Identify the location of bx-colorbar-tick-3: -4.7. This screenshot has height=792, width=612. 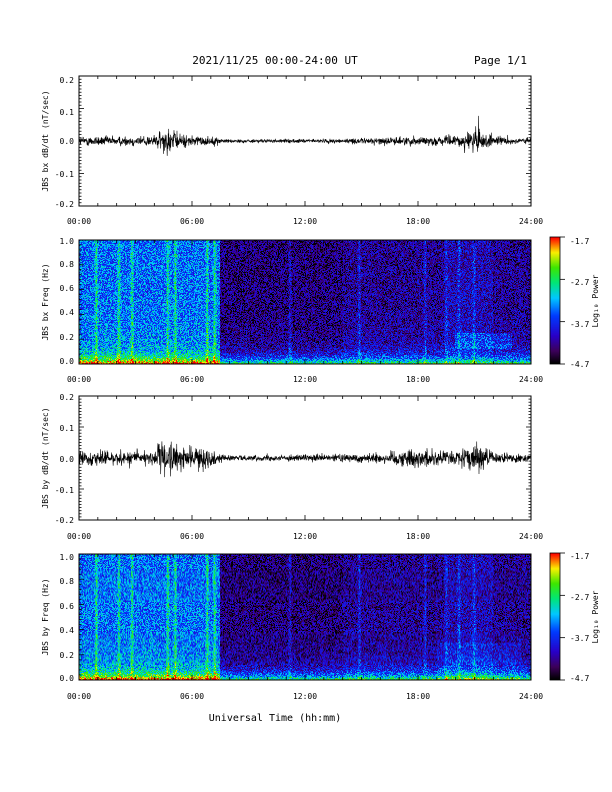
(579, 364).